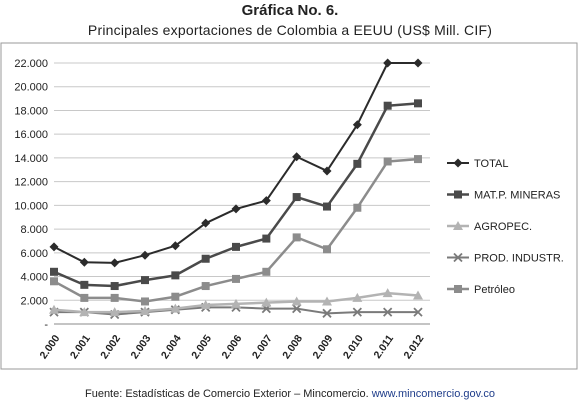  Describe the element at coordinates (414, 347) in the screenshot. I see `x-tick-label: 2.012` at that location.